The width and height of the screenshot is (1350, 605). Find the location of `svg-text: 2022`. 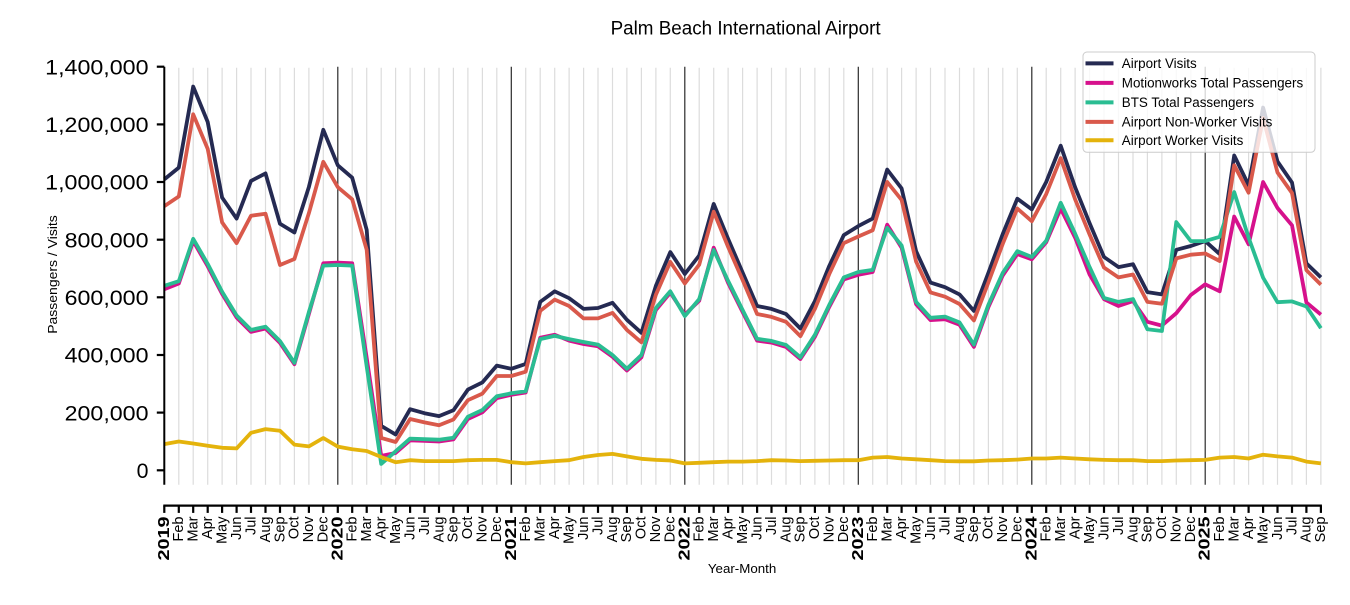

svg-text: 2022 is located at coordinates (684, 538).